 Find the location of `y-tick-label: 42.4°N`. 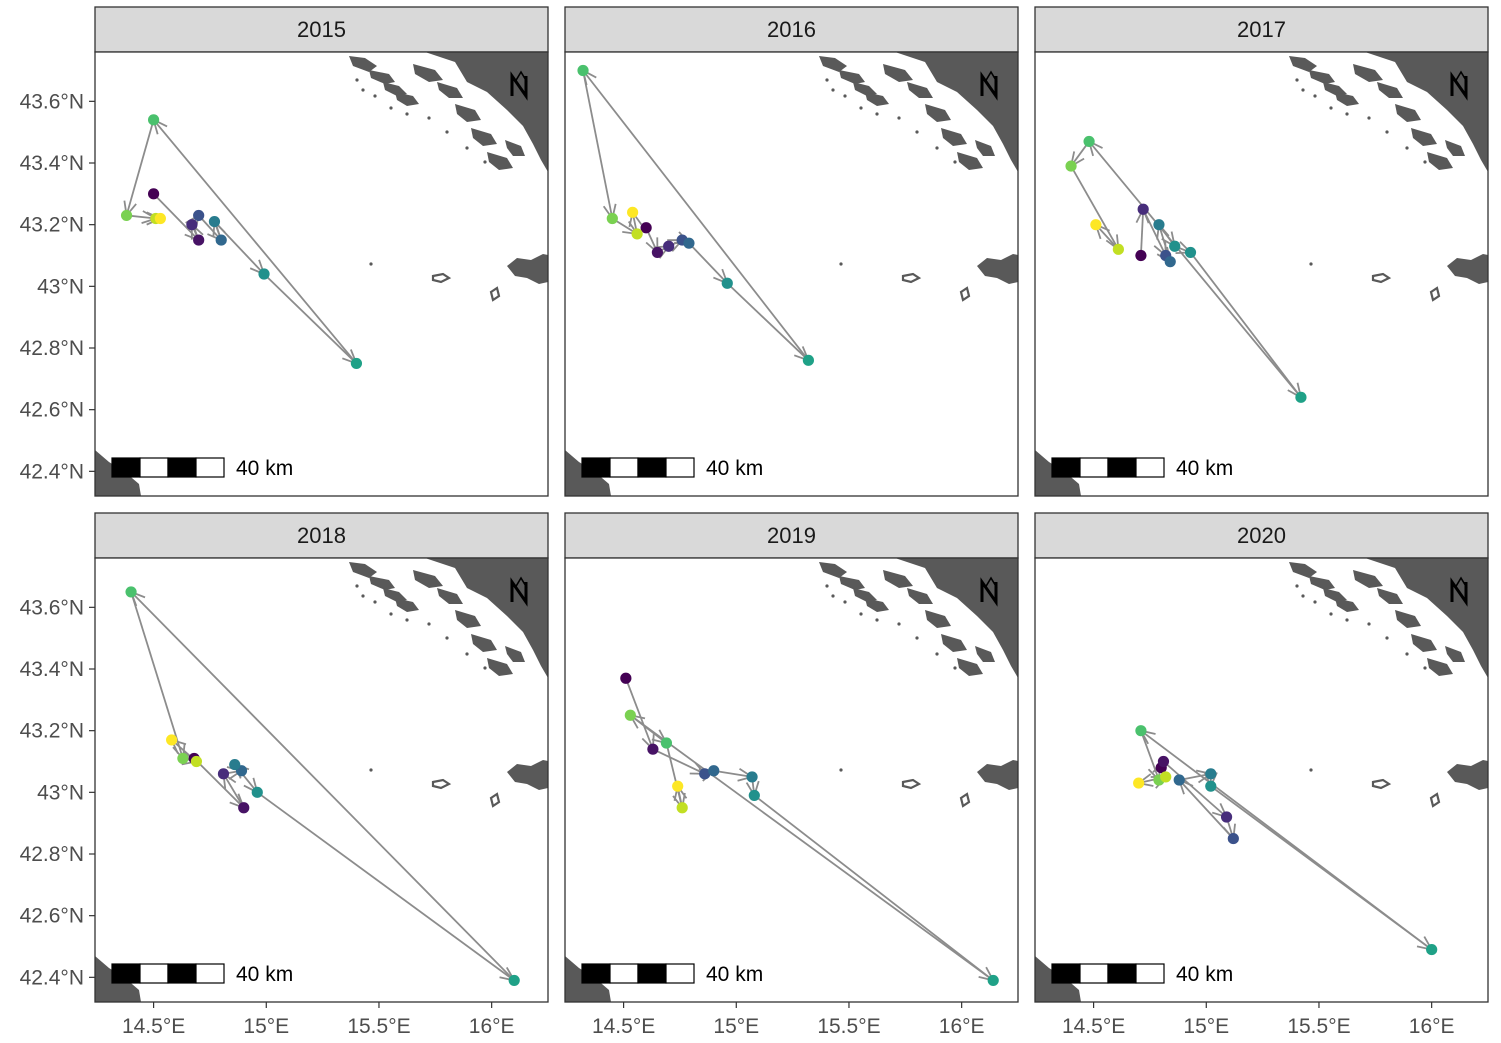

y-tick-label: 42.4°N is located at coordinates (52, 471).